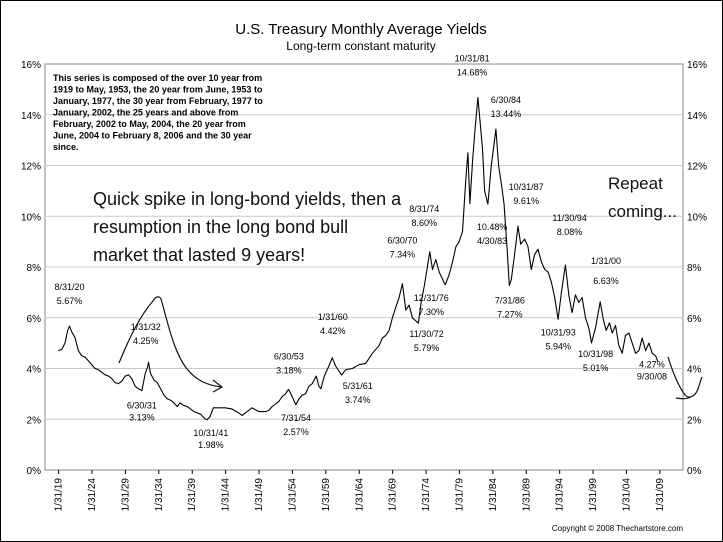 Image resolution: width=723 pixels, height=542 pixels. What do you see at coordinates (59, 495) in the screenshot?
I see `x-tick-label: 1/31/19` at bounding box center [59, 495].